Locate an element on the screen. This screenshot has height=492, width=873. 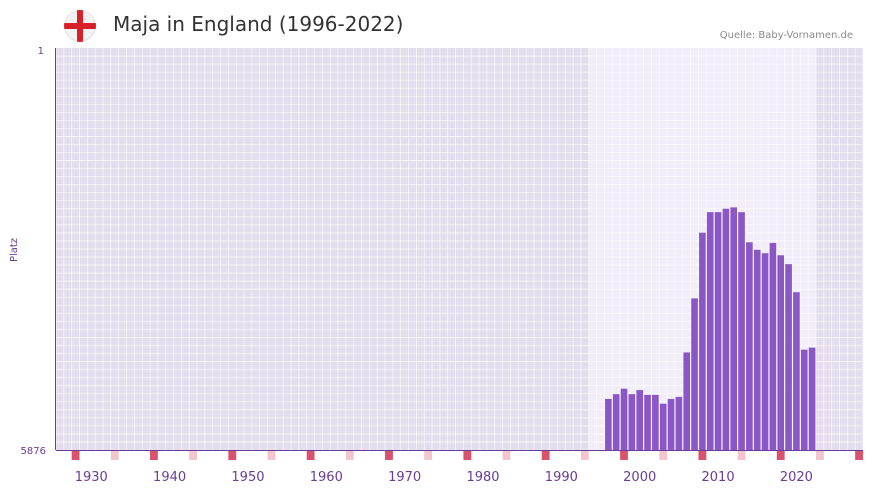
bar-2011 is located at coordinates (726, 329).